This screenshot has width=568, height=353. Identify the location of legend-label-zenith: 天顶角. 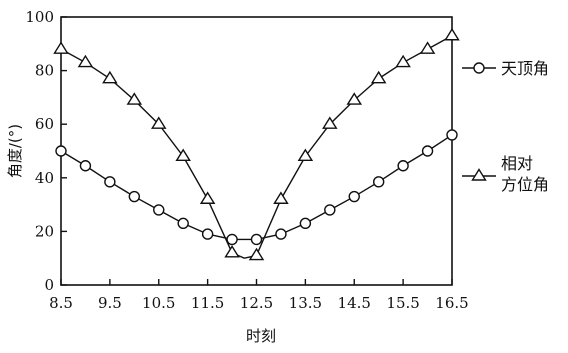
(525, 68).